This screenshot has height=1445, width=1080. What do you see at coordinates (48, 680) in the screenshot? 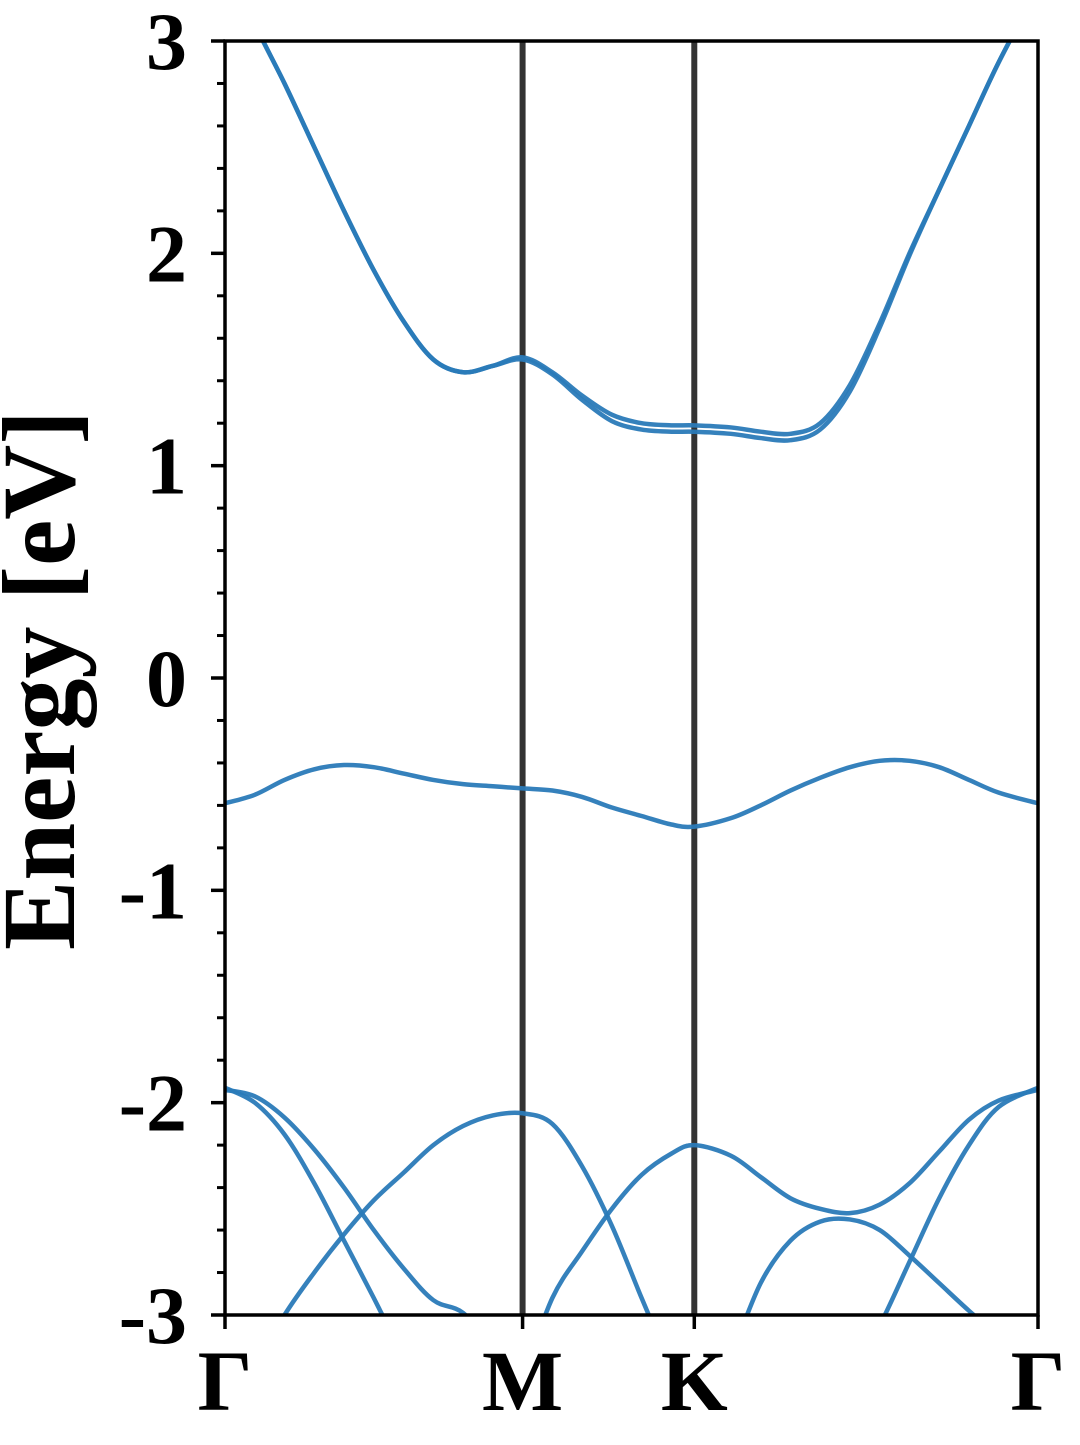
I see `y-axis-label: Energy [eV]` at bounding box center [48, 680].